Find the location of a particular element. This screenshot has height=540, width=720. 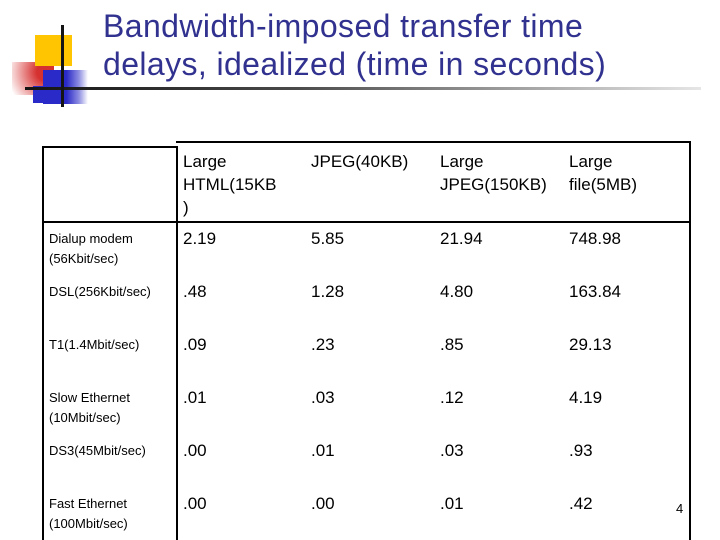

value-cell: .42 is located at coordinates (581, 503).